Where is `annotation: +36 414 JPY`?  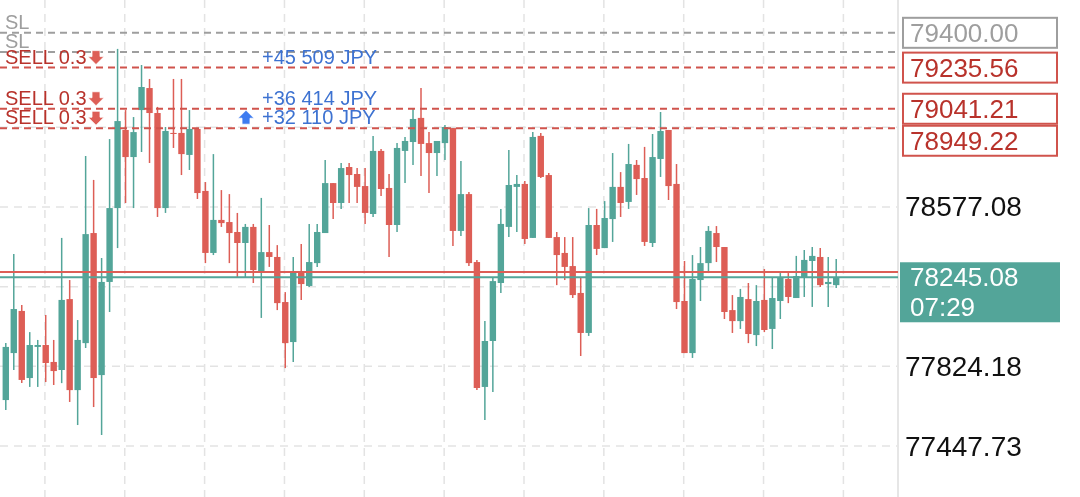
annotation: +36 414 JPY is located at coordinates (320, 97).